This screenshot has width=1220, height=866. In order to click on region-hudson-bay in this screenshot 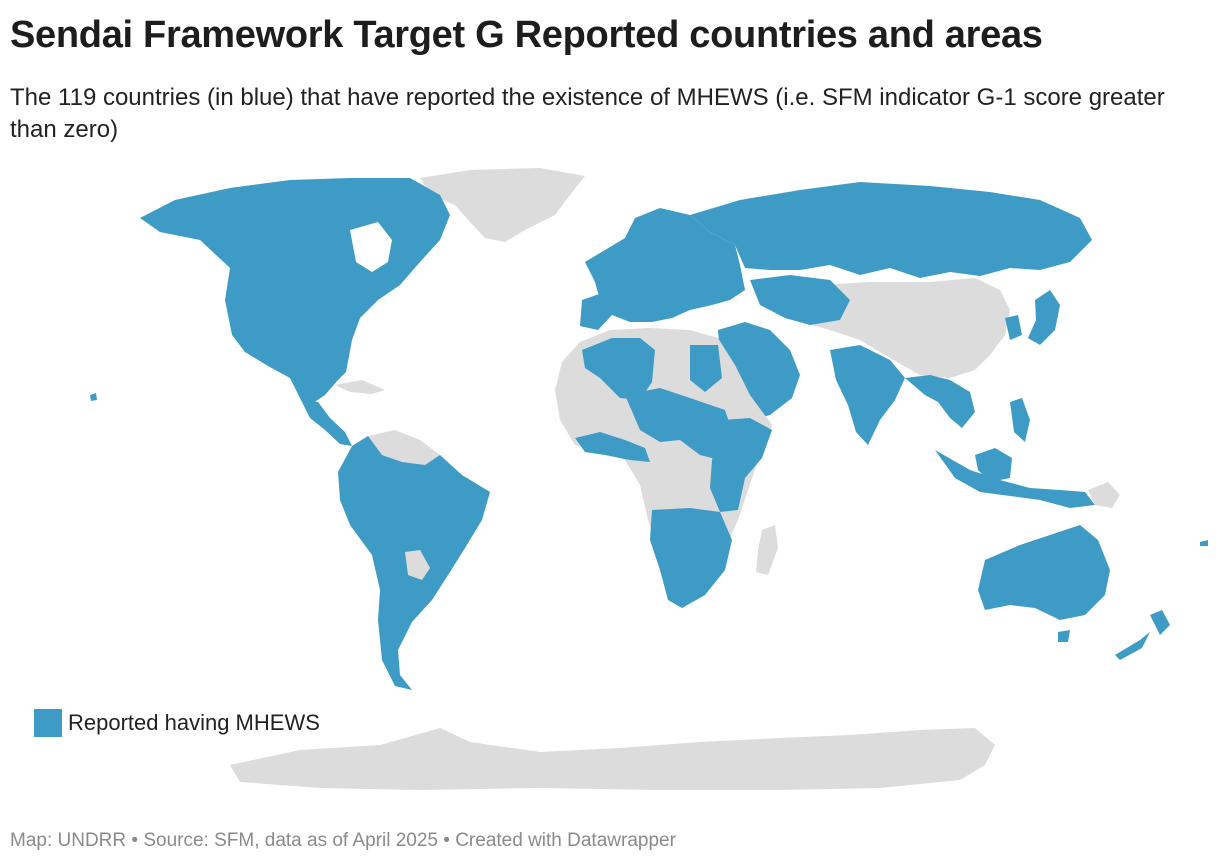, I will do `click(371, 247)`.